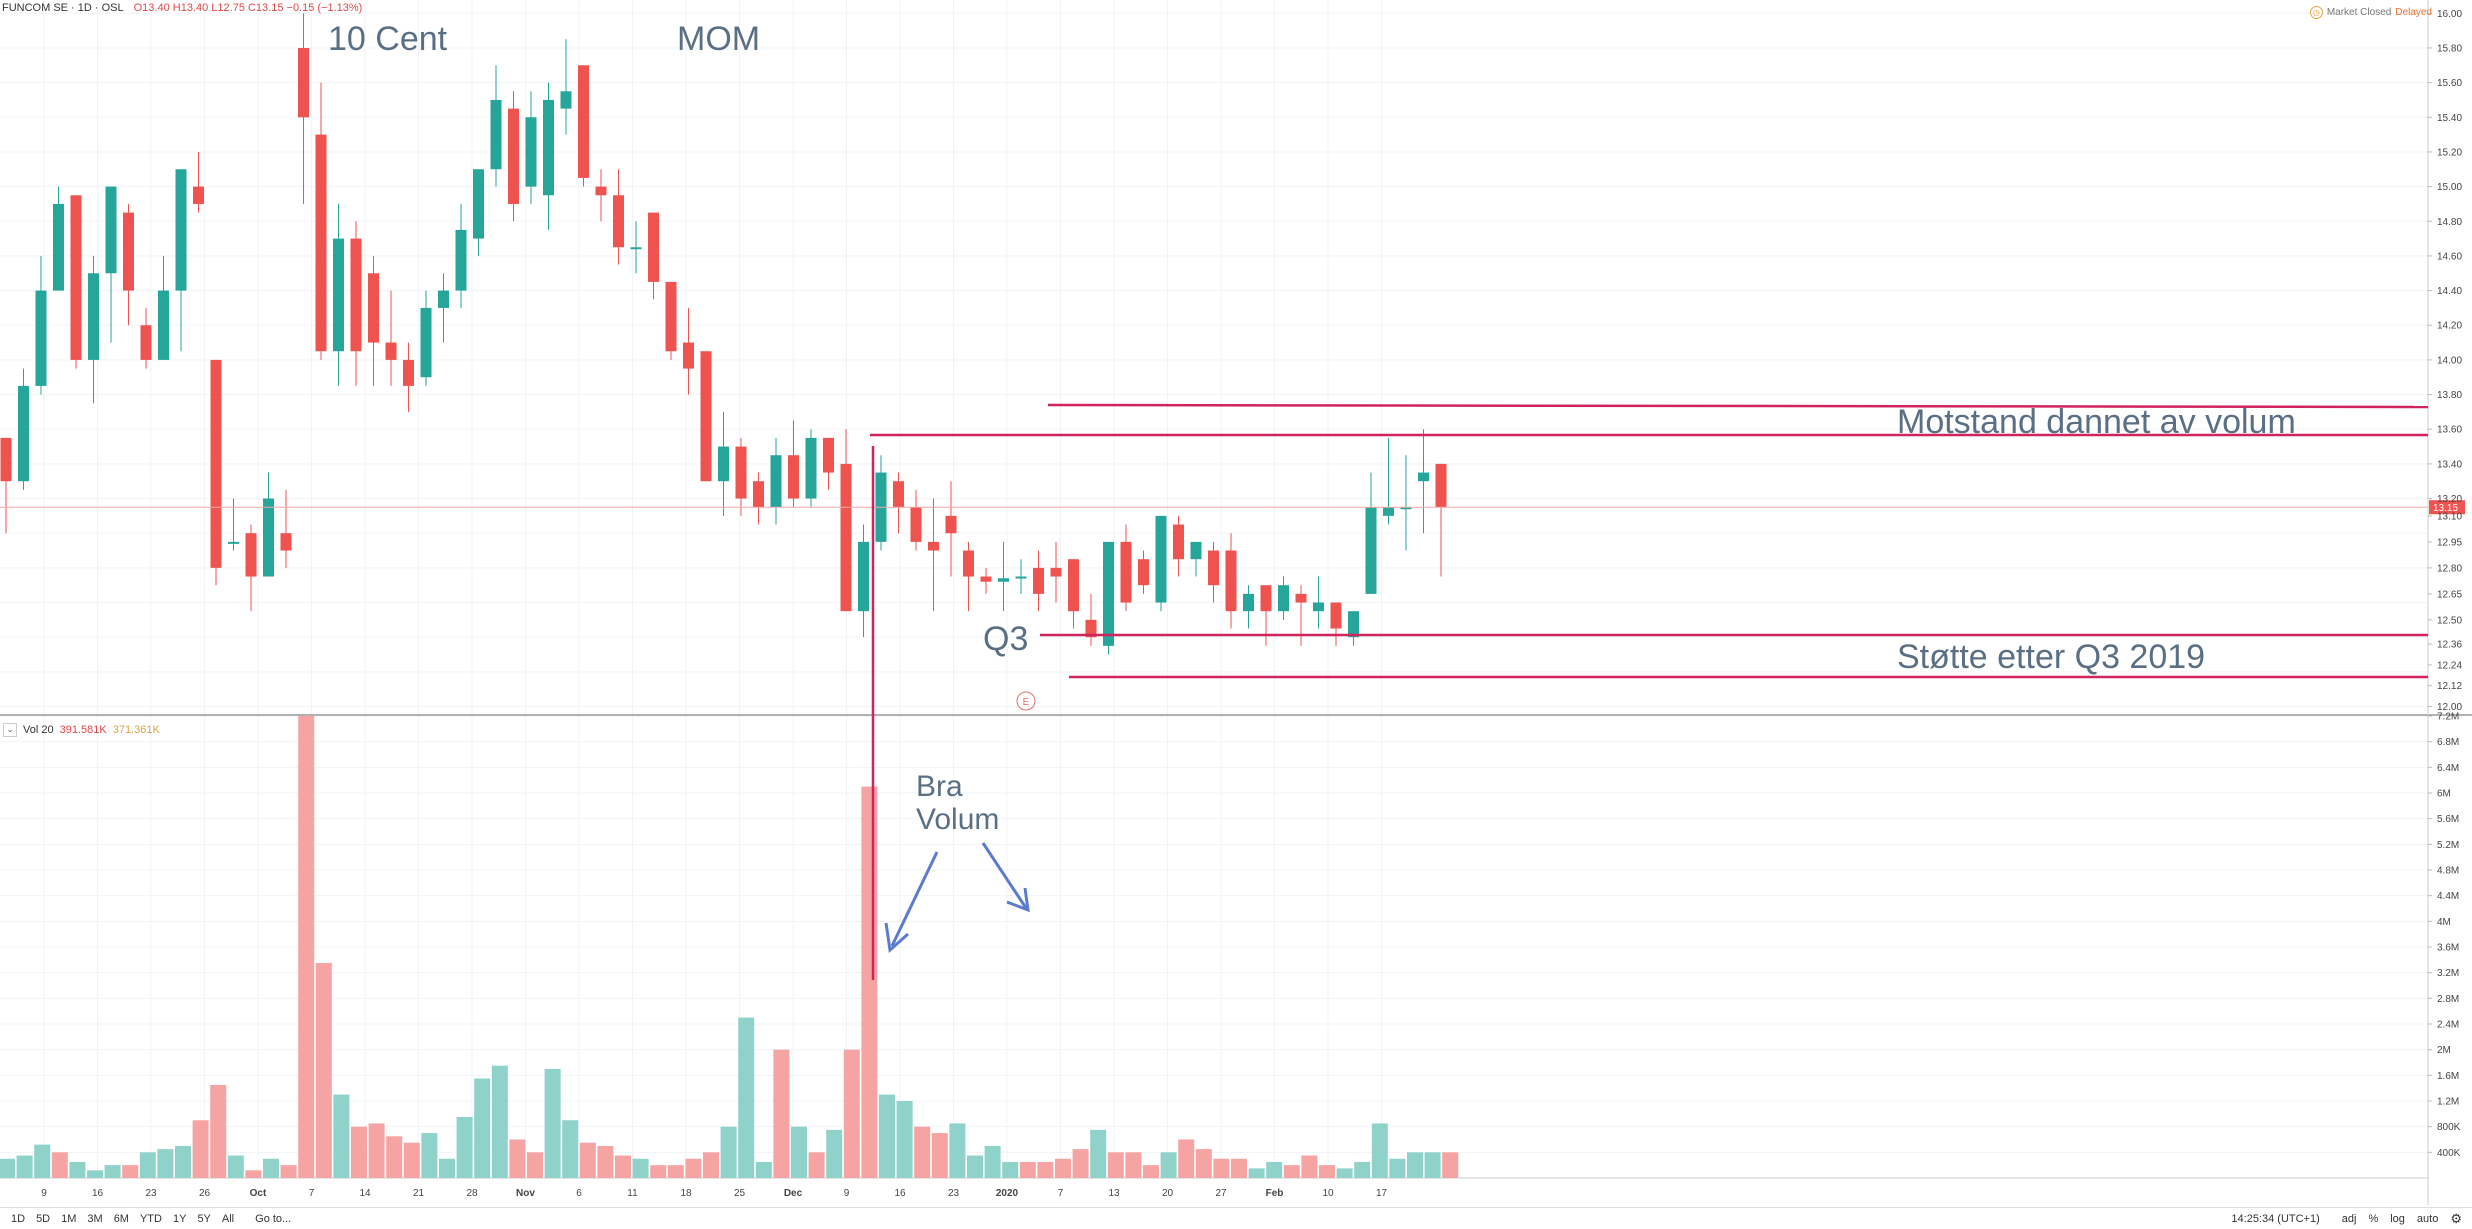 The height and width of the screenshot is (1229, 2472). I want to click on price-tick-label: 14.80, so click(2449, 222).